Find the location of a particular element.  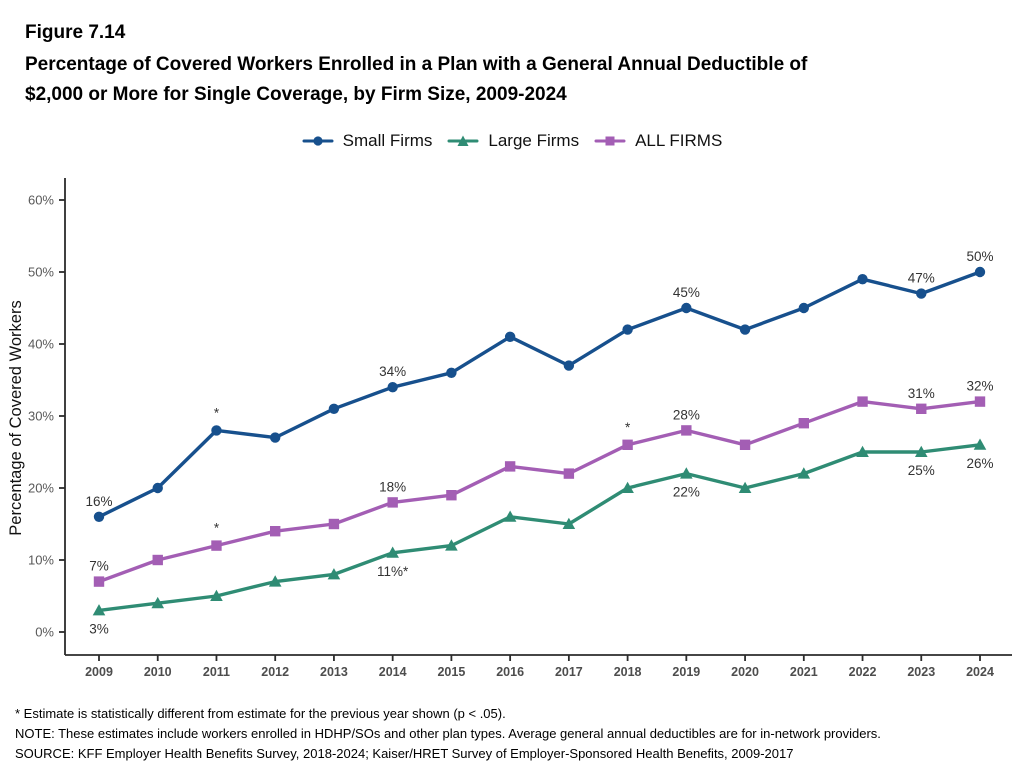

x-tick-label: 2012 is located at coordinates (275, 672).